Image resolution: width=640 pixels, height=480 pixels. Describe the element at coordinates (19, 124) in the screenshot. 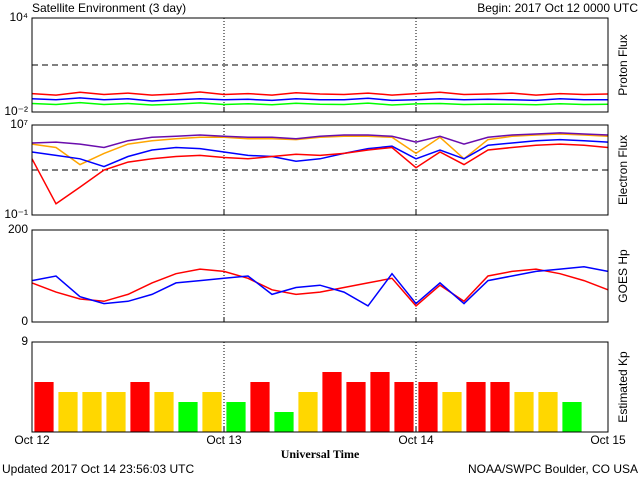

I see `y-tick-label: 10⁷` at that location.